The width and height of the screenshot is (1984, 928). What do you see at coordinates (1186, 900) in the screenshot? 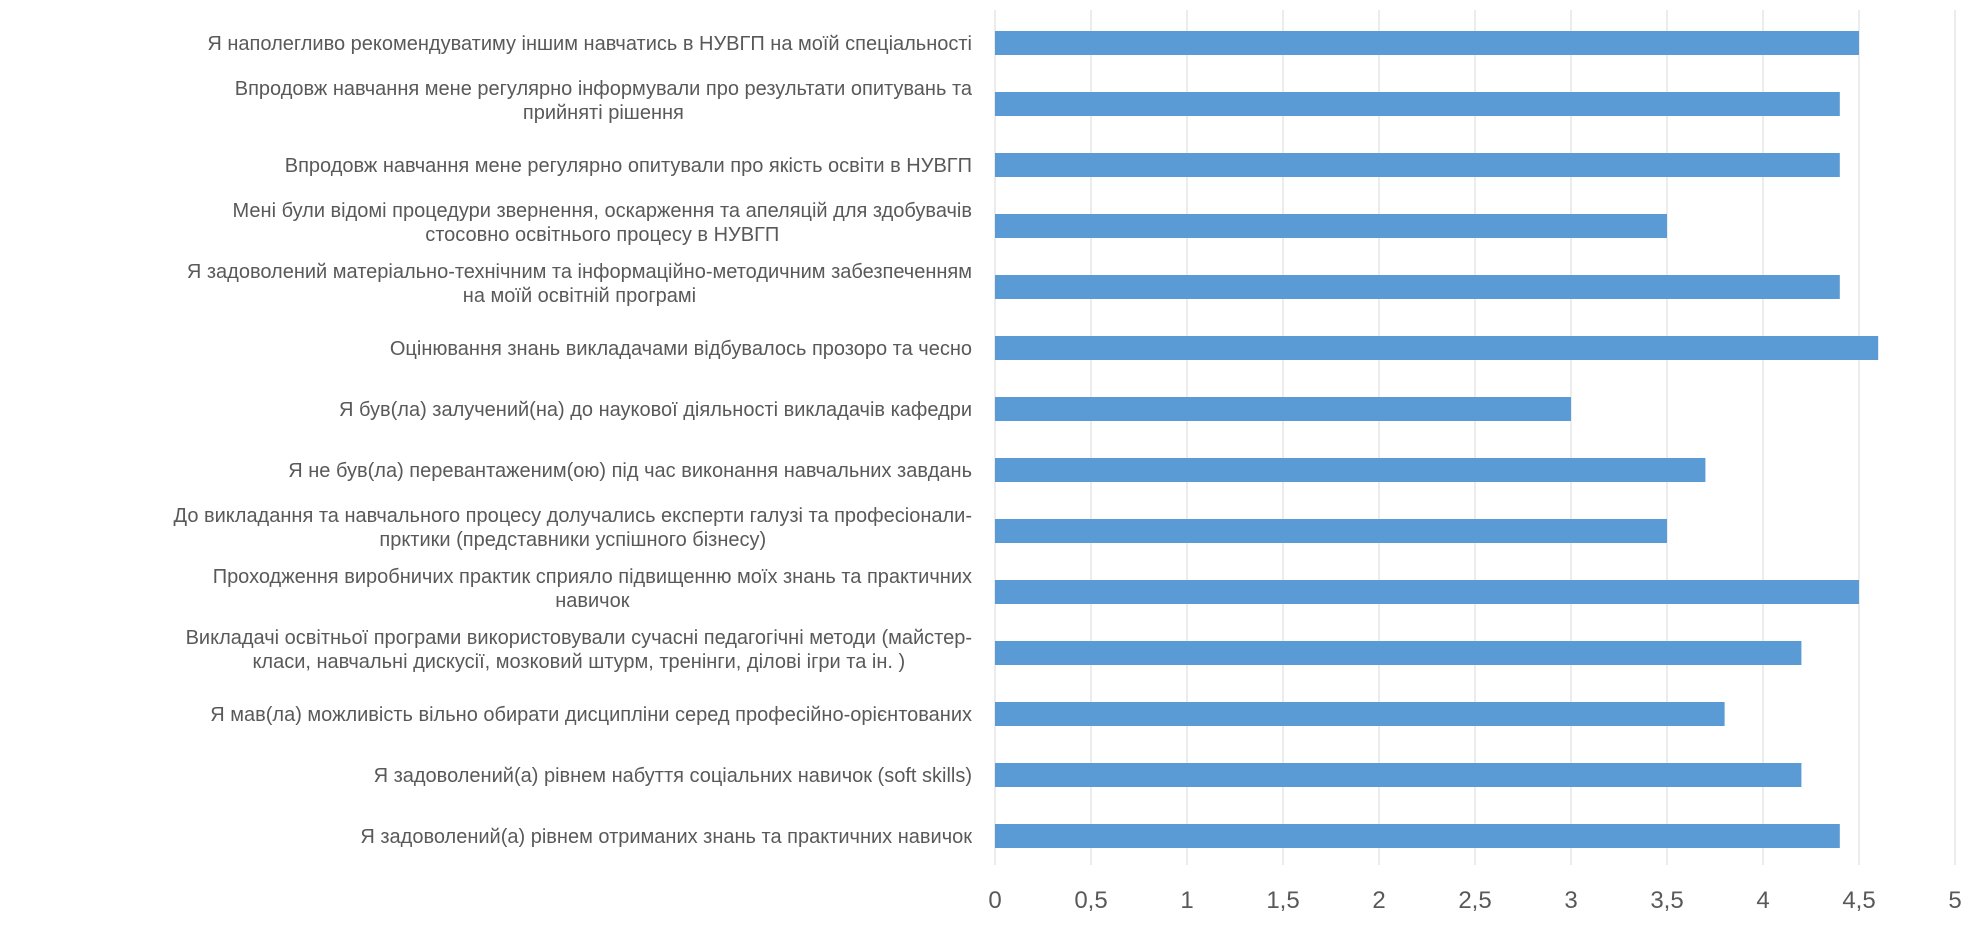
I see `x-tick-label: 1` at bounding box center [1186, 900].